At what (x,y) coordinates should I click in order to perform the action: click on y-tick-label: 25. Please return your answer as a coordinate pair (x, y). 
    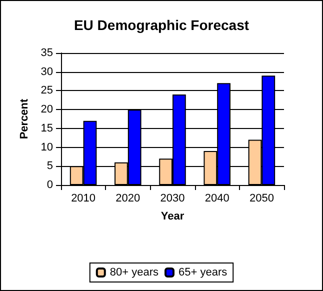
    Looking at the image, I should click on (46, 90).